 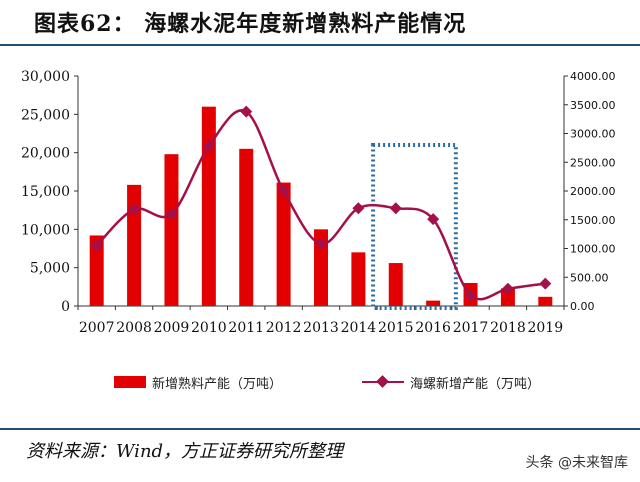 What do you see at coordinates (593, 162) in the screenshot?
I see `right-tick-label: 2500.00` at bounding box center [593, 162].